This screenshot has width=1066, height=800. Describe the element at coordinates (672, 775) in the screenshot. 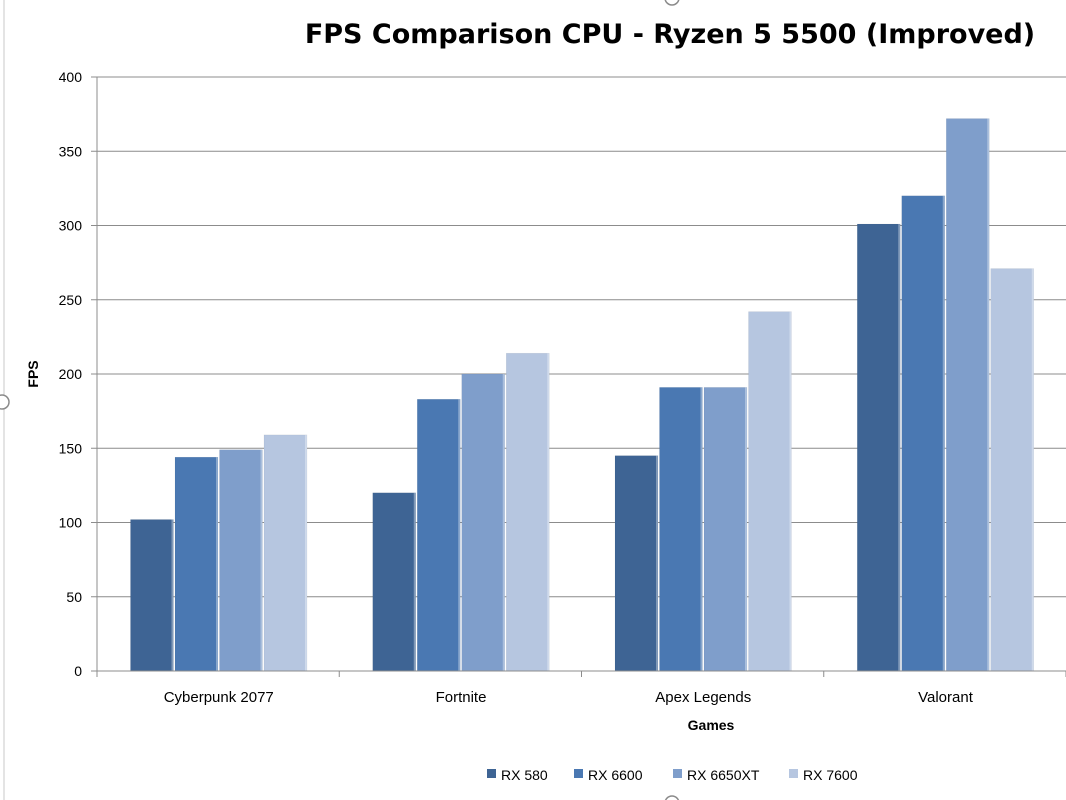

I see `legend: RX 580 RX 6600 RX 6650XT RX 7600` at that location.